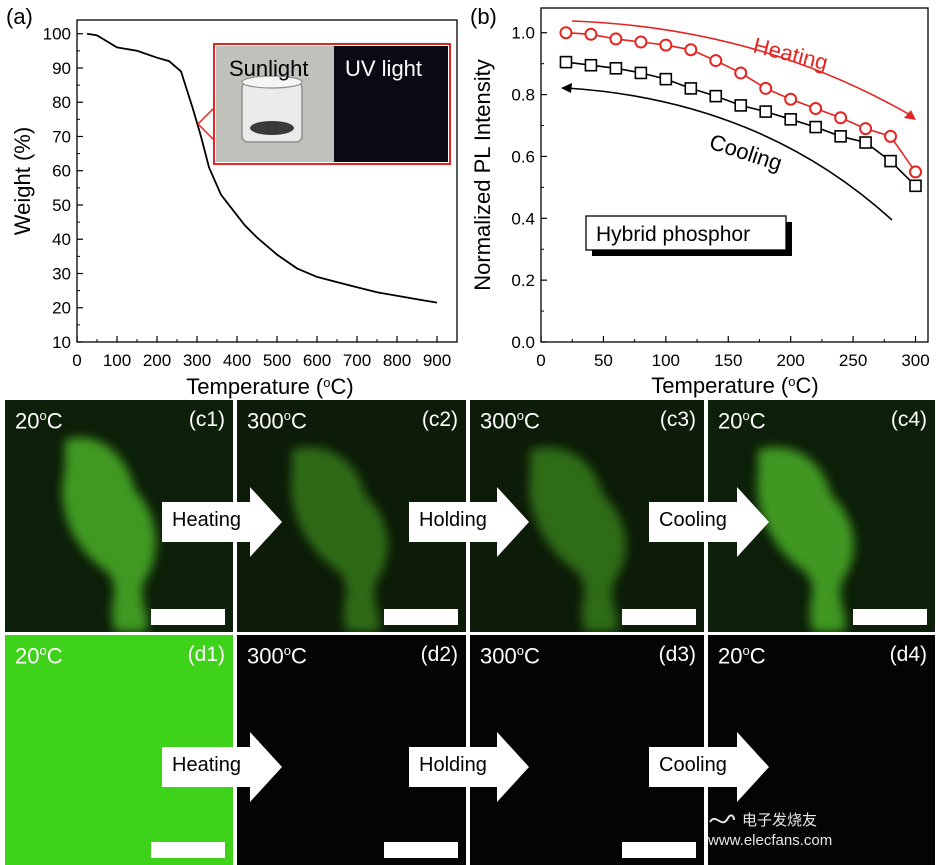 The height and width of the screenshot is (865, 940). Describe the element at coordinates (483, 16) in the screenshot. I see `panel-b-tag: (b)` at that location.